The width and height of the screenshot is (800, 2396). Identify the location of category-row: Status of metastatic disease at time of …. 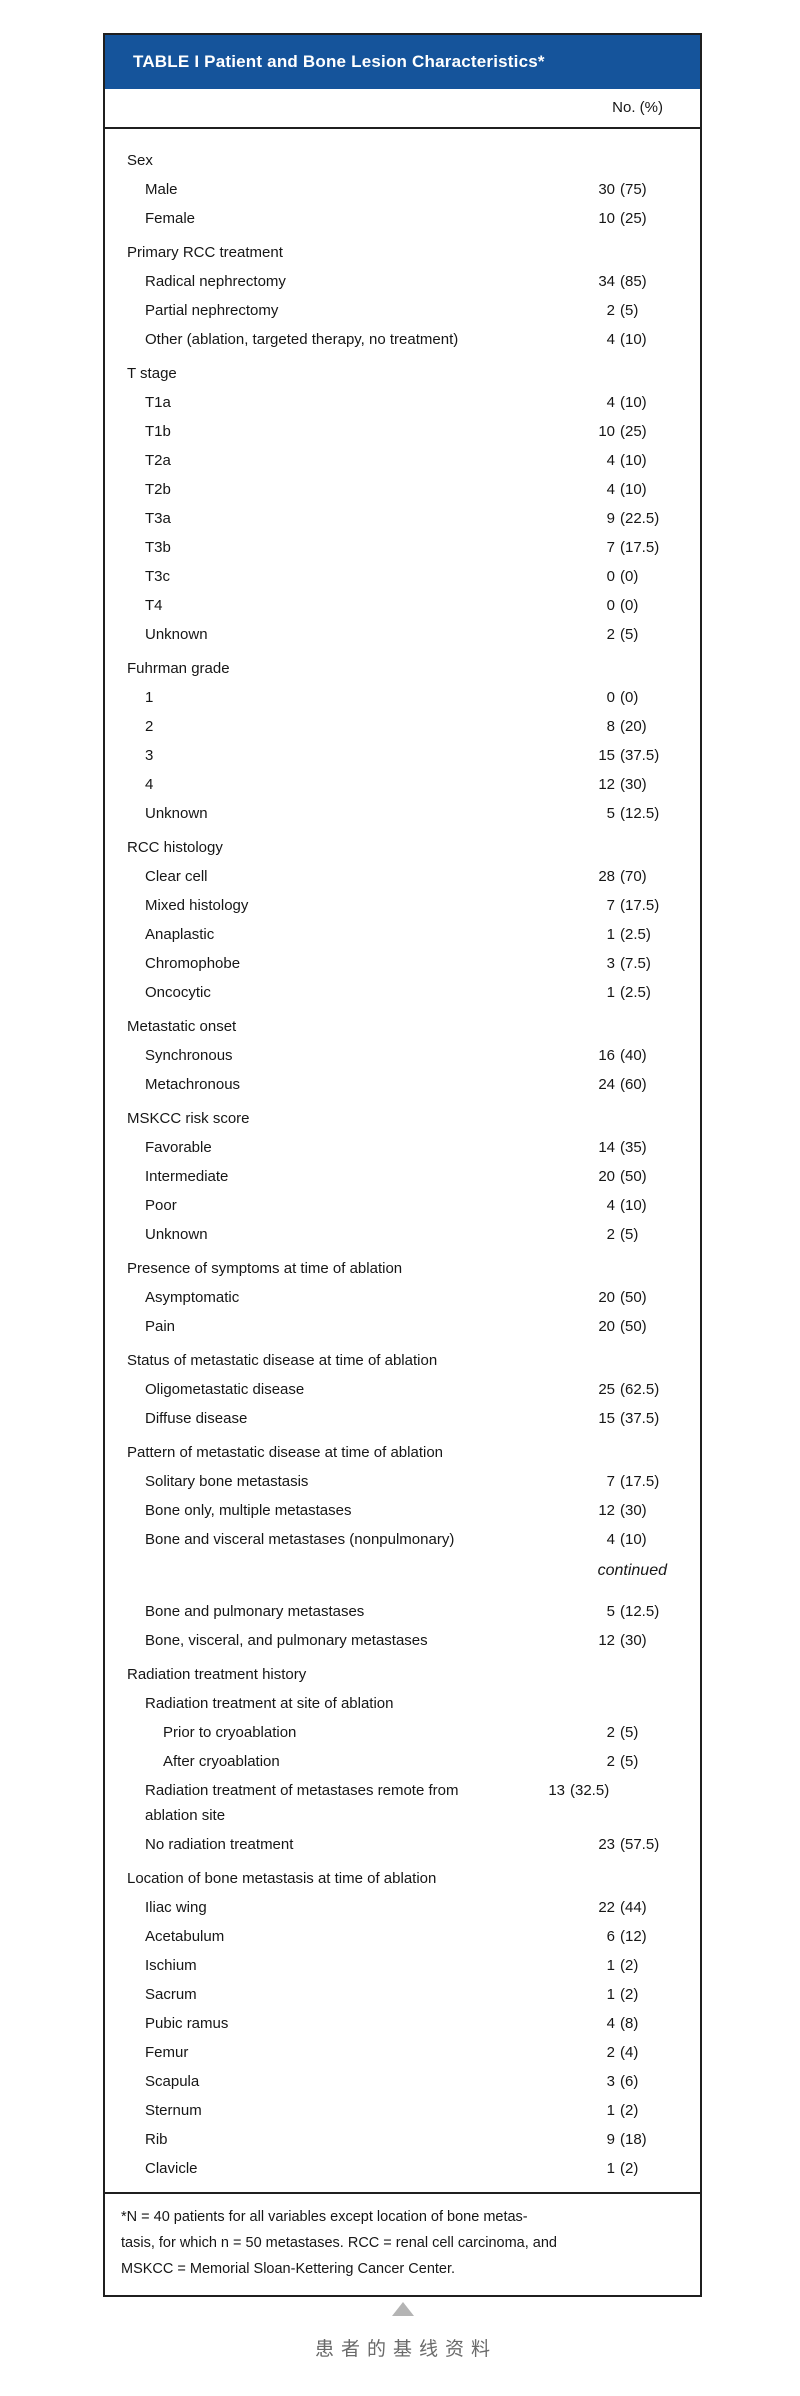
(402, 1360).